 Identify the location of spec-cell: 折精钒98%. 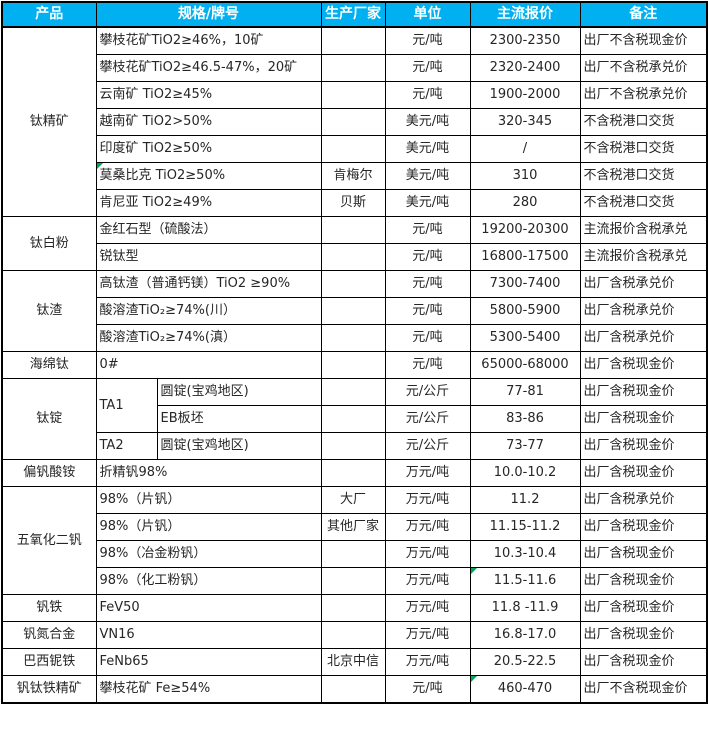
(208, 473).